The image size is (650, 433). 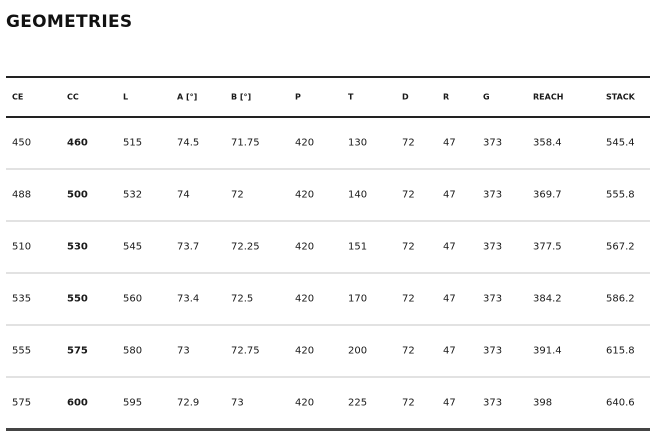 I want to click on column-header: CE, so click(x=18, y=97).